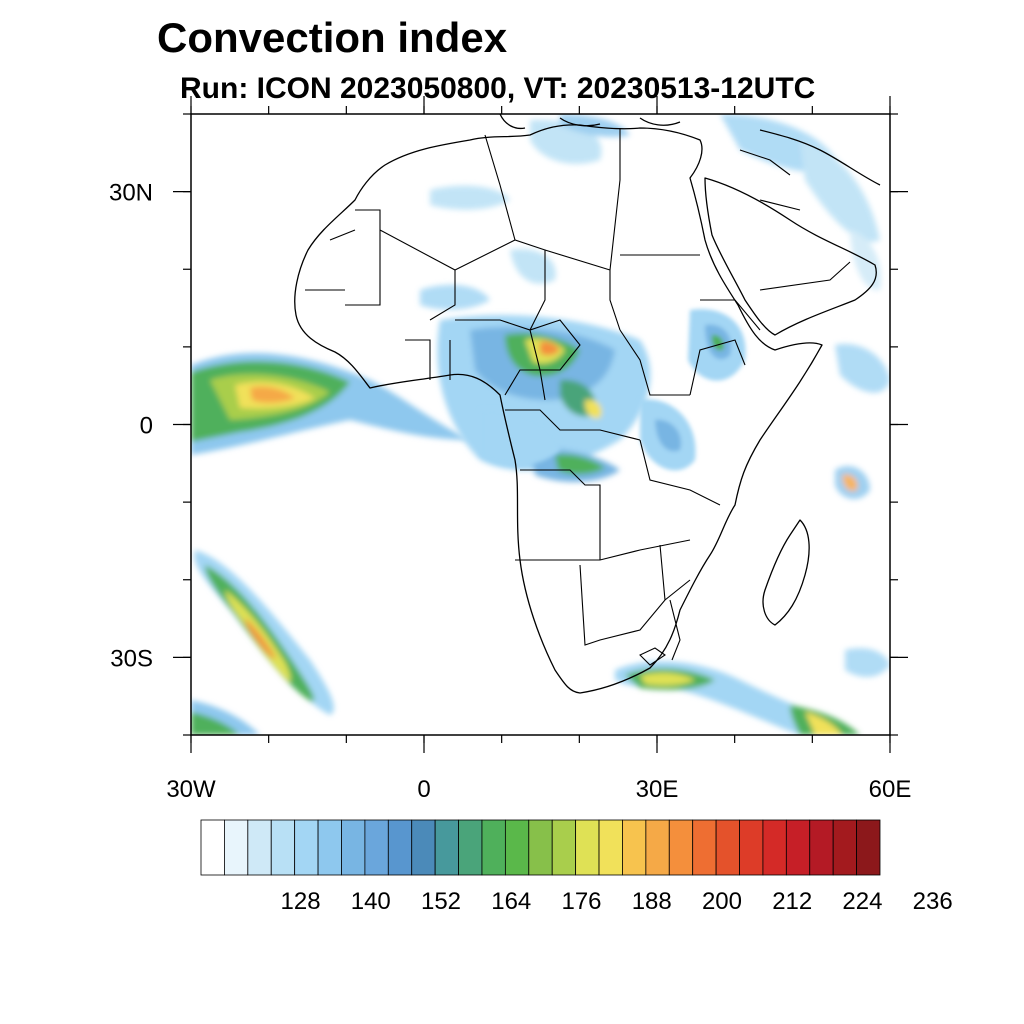 The width and height of the screenshot is (1024, 1024). Describe the element at coordinates (300, 901) in the screenshot. I see `colorbar-tick-label: 128` at that location.